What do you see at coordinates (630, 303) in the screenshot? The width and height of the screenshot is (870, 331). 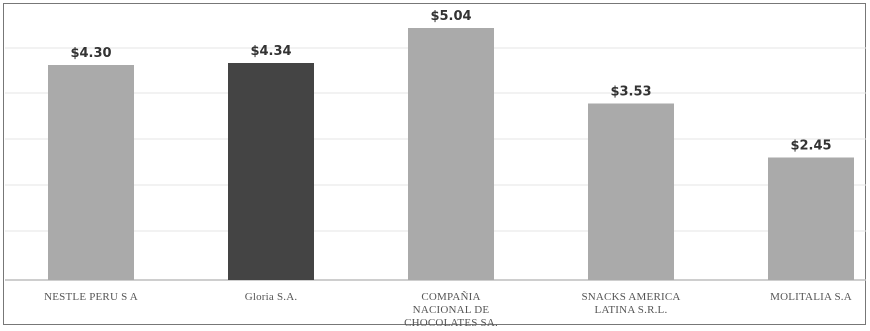 I see `category-label-4: SNACKS AMERICA LATINA S.R.L.` at bounding box center [630, 303].